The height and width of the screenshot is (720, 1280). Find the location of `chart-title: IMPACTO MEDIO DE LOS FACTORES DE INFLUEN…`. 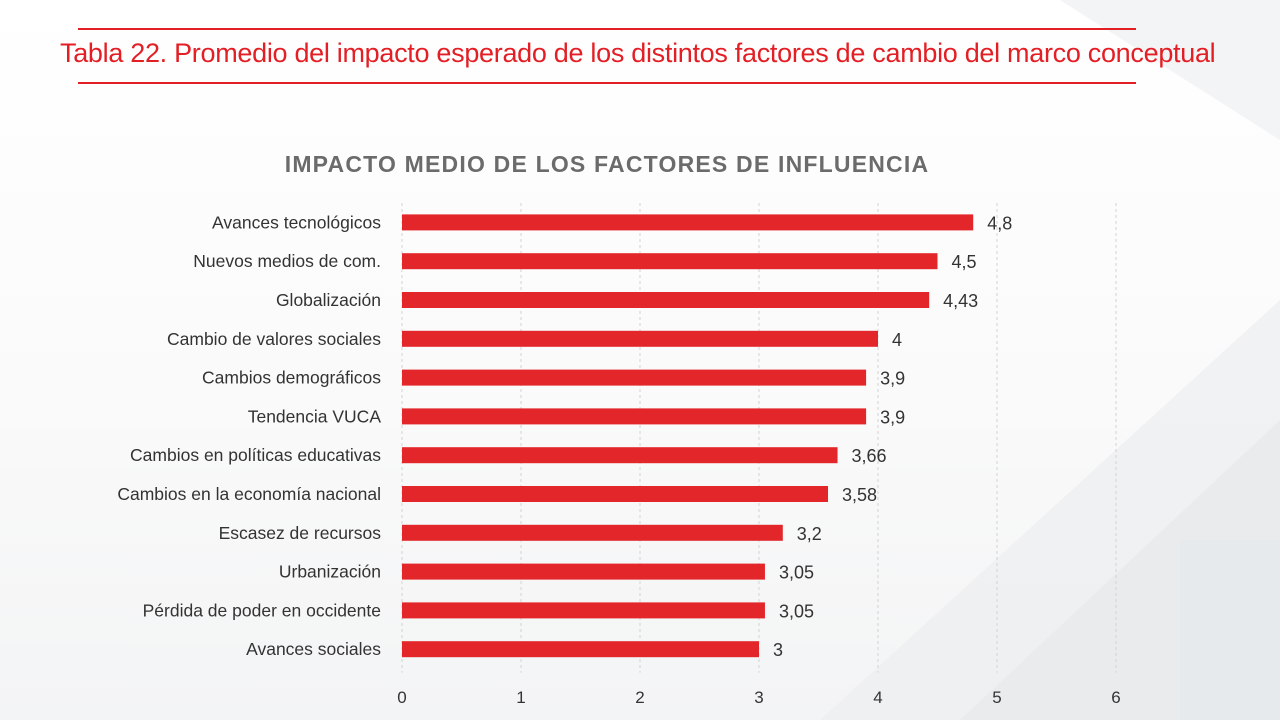

chart-title: IMPACTO MEDIO DE LOS FACTORES DE INFLUEN… is located at coordinates (607, 164).